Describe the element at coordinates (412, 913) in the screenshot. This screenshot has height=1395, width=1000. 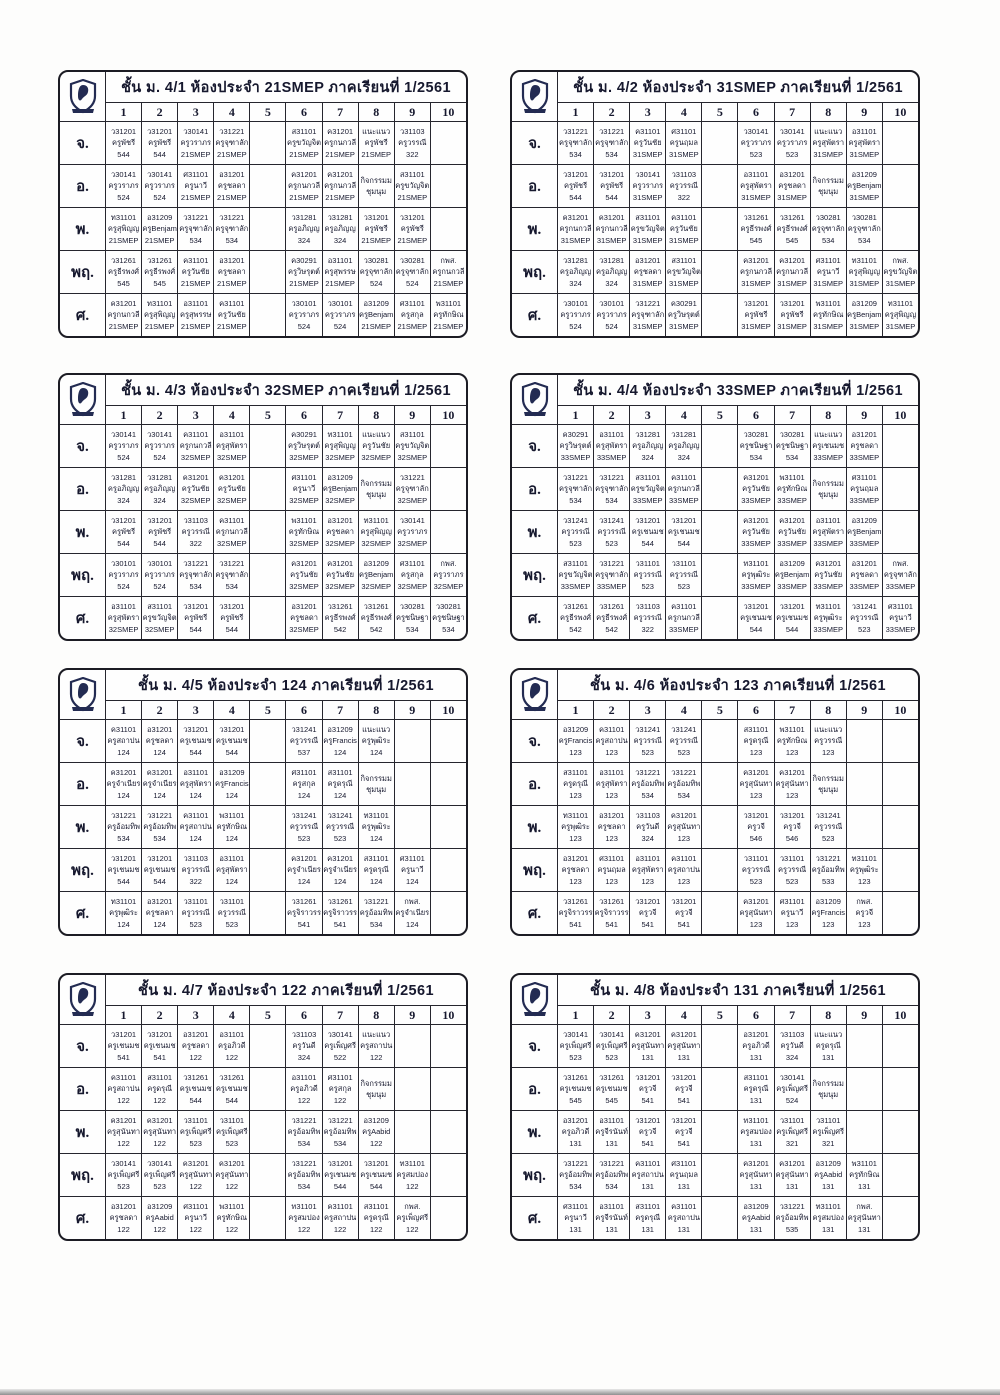
I see `teacher-name: ครูจำเนียร` at that location.